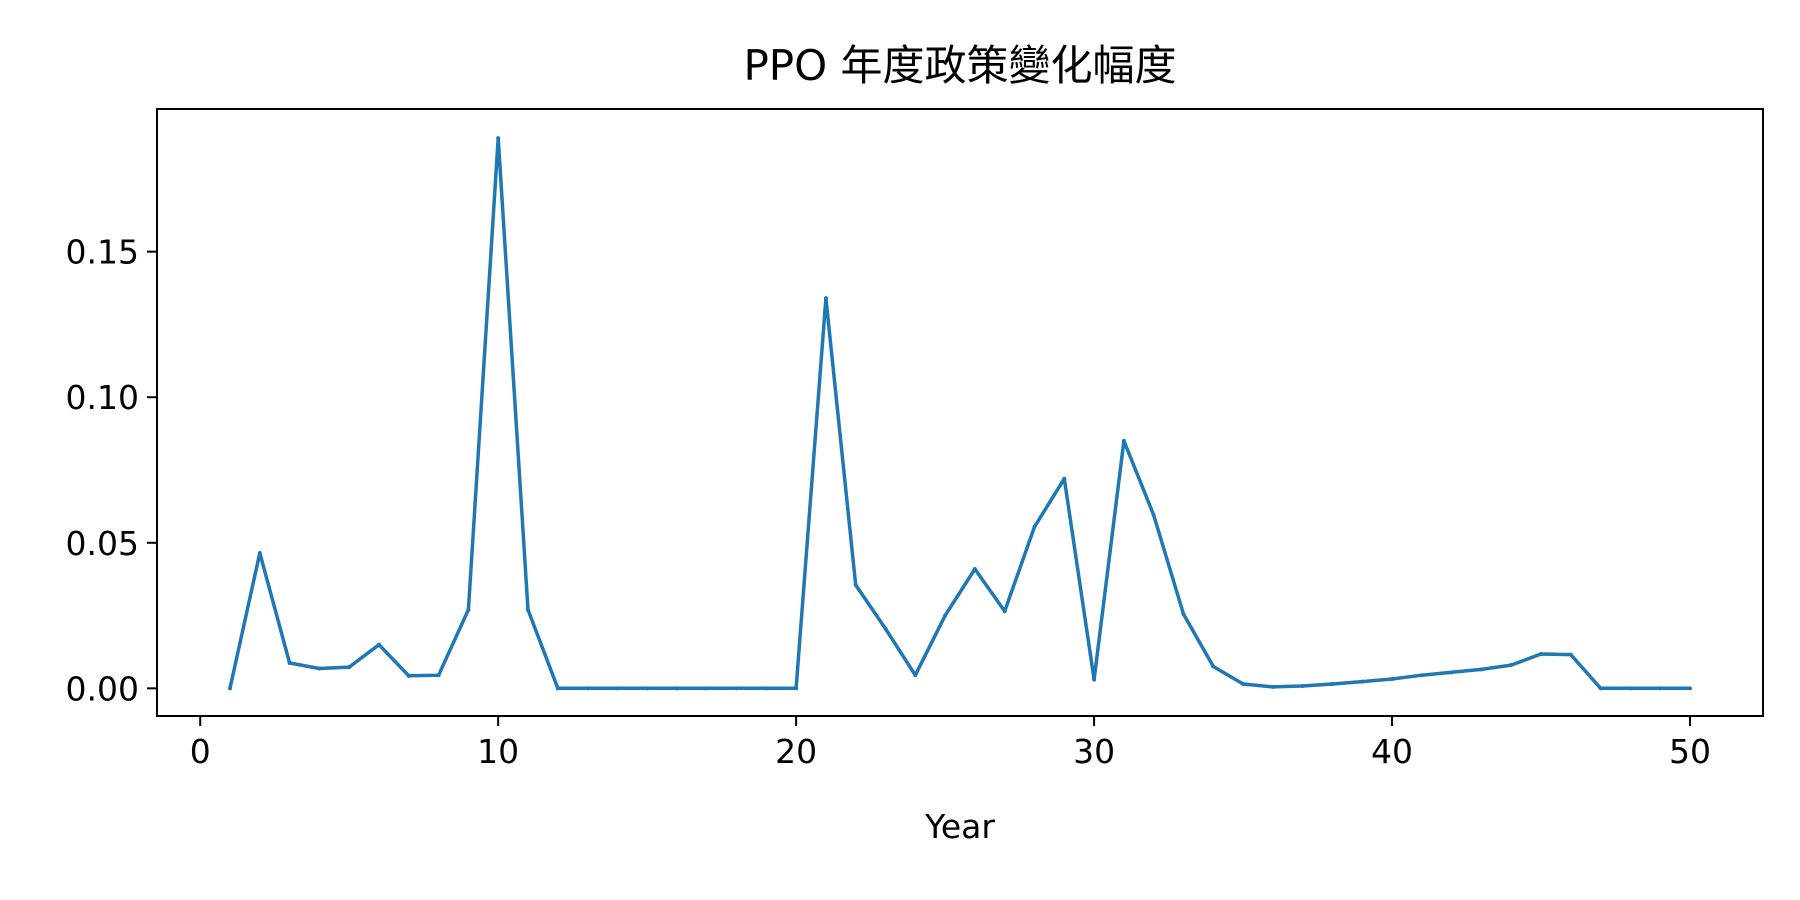  What do you see at coordinates (950, 743) in the screenshot?
I see `x-axis: 0 10 20 30 40 50` at bounding box center [950, 743].